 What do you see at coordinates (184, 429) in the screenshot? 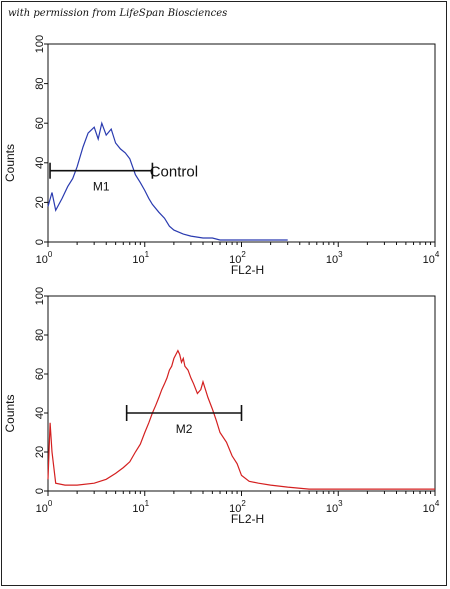
I see `marker-label: M2` at bounding box center [184, 429].